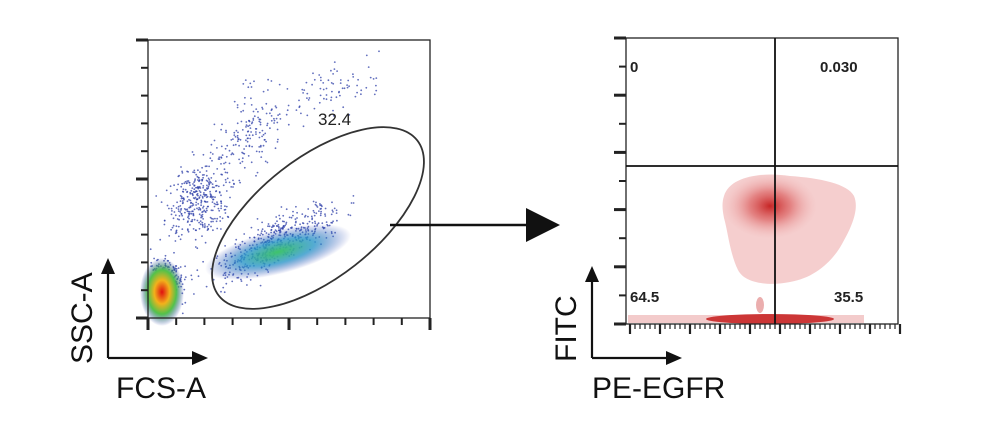 The height and width of the screenshot is (431, 1000). I want to click on right-axis-arrows: FITC PE-EGFR, so click(637, 335).